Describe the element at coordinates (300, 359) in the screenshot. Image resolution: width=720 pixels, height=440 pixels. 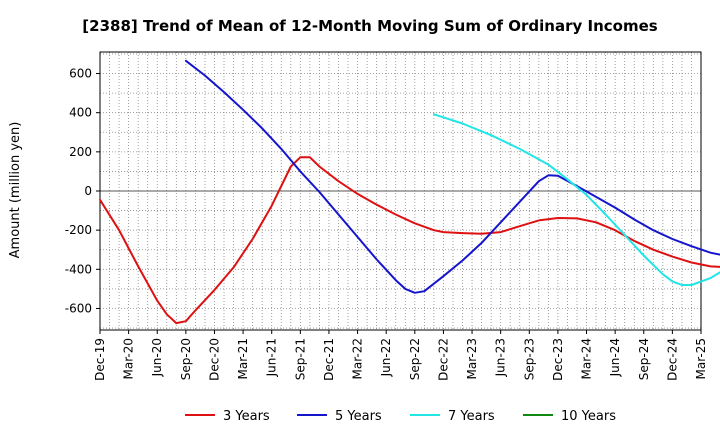
I see `x-tick-label: Sep-21` at that location.